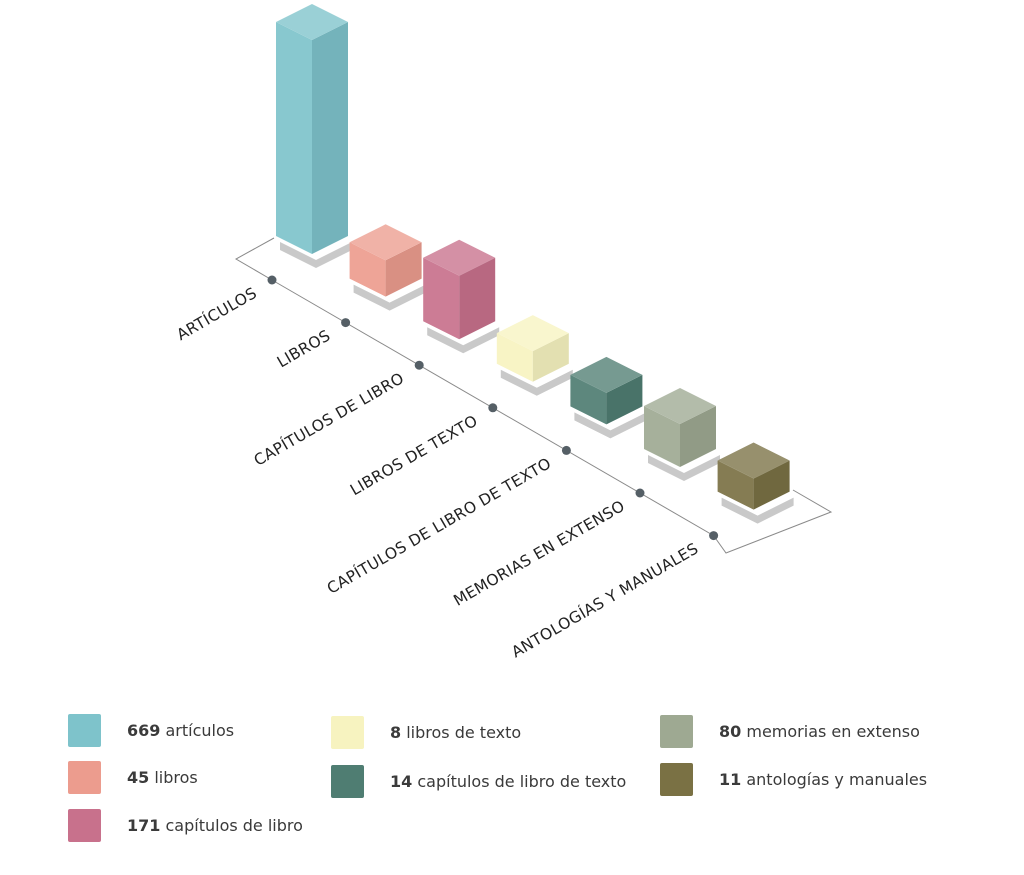 The image size is (1024, 875). I want to click on legend-text: 14 capítulos de libro de texto, so click(508, 781).